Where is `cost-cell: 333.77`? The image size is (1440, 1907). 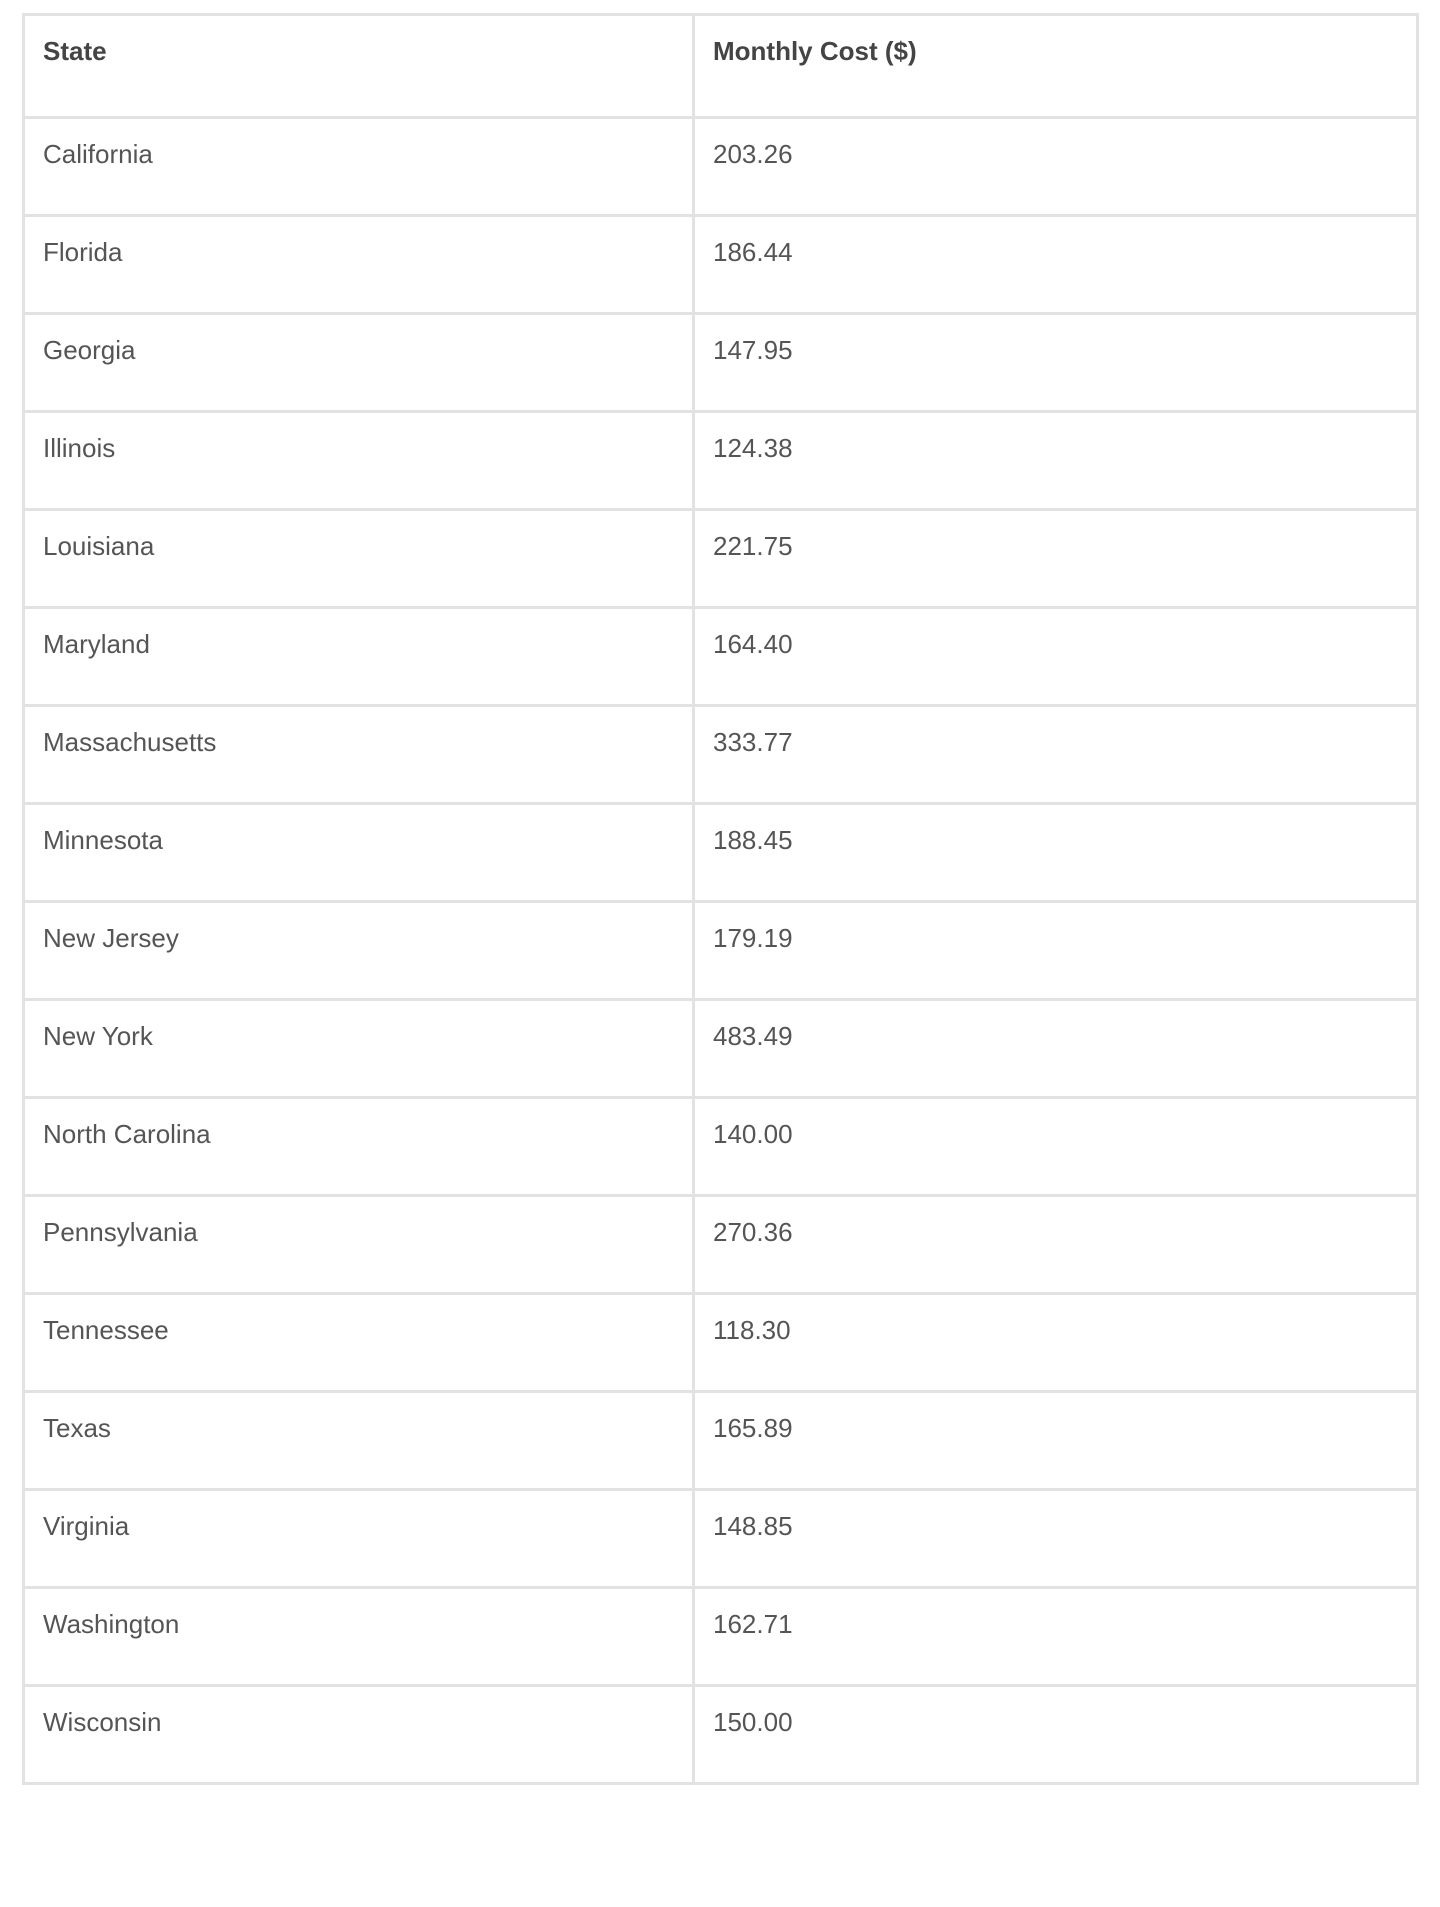
cost-cell: 333.77 is located at coordinates (1055, 754).